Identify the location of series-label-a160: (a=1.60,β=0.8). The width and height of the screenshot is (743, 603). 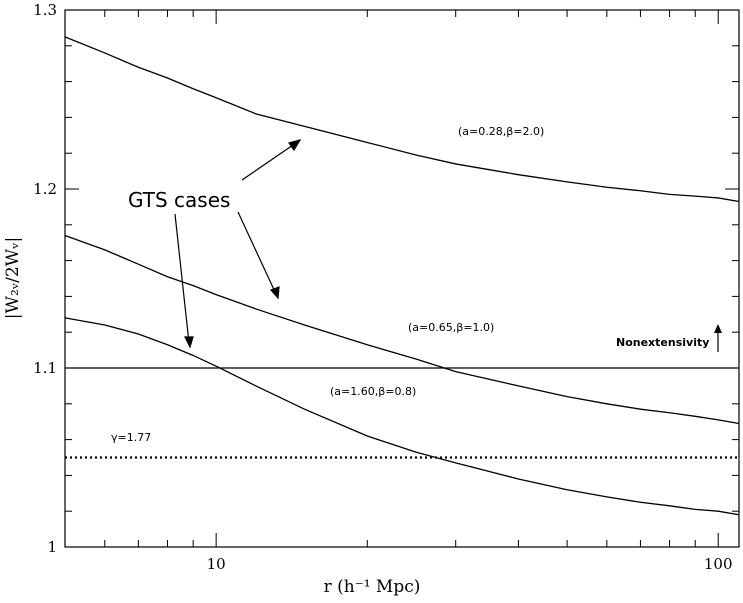
(373, 391).